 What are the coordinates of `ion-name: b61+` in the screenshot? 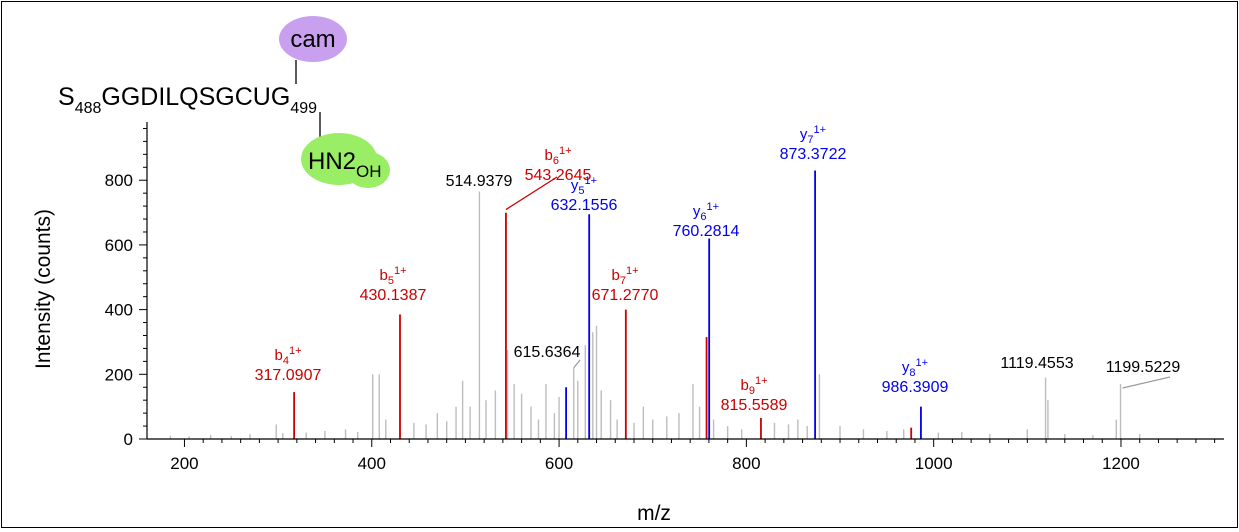 It's located at (557, 156).